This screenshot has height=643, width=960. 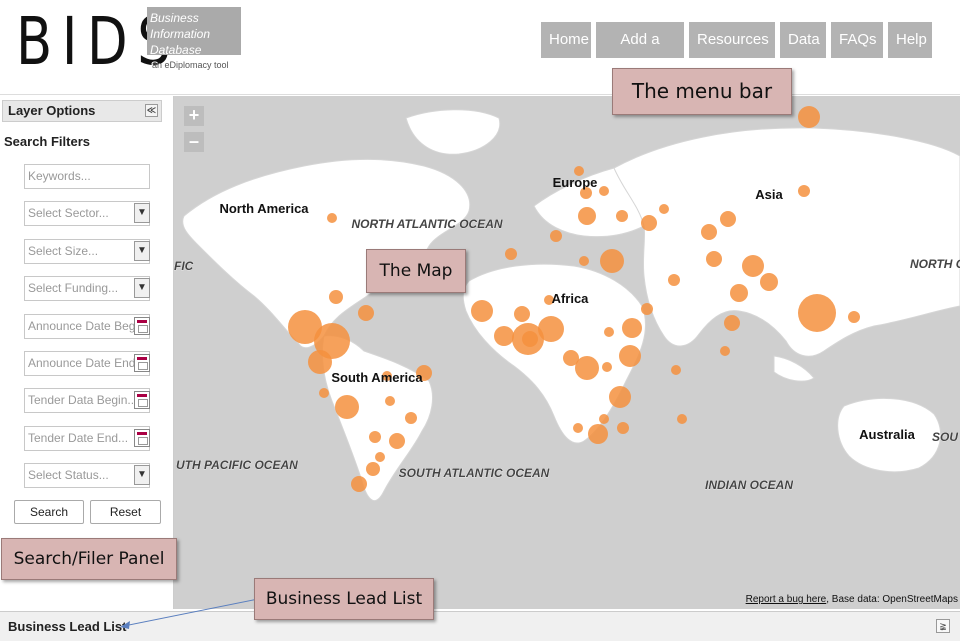 I want to click on label-north-america-1: North America, so click(x=264, y=208).